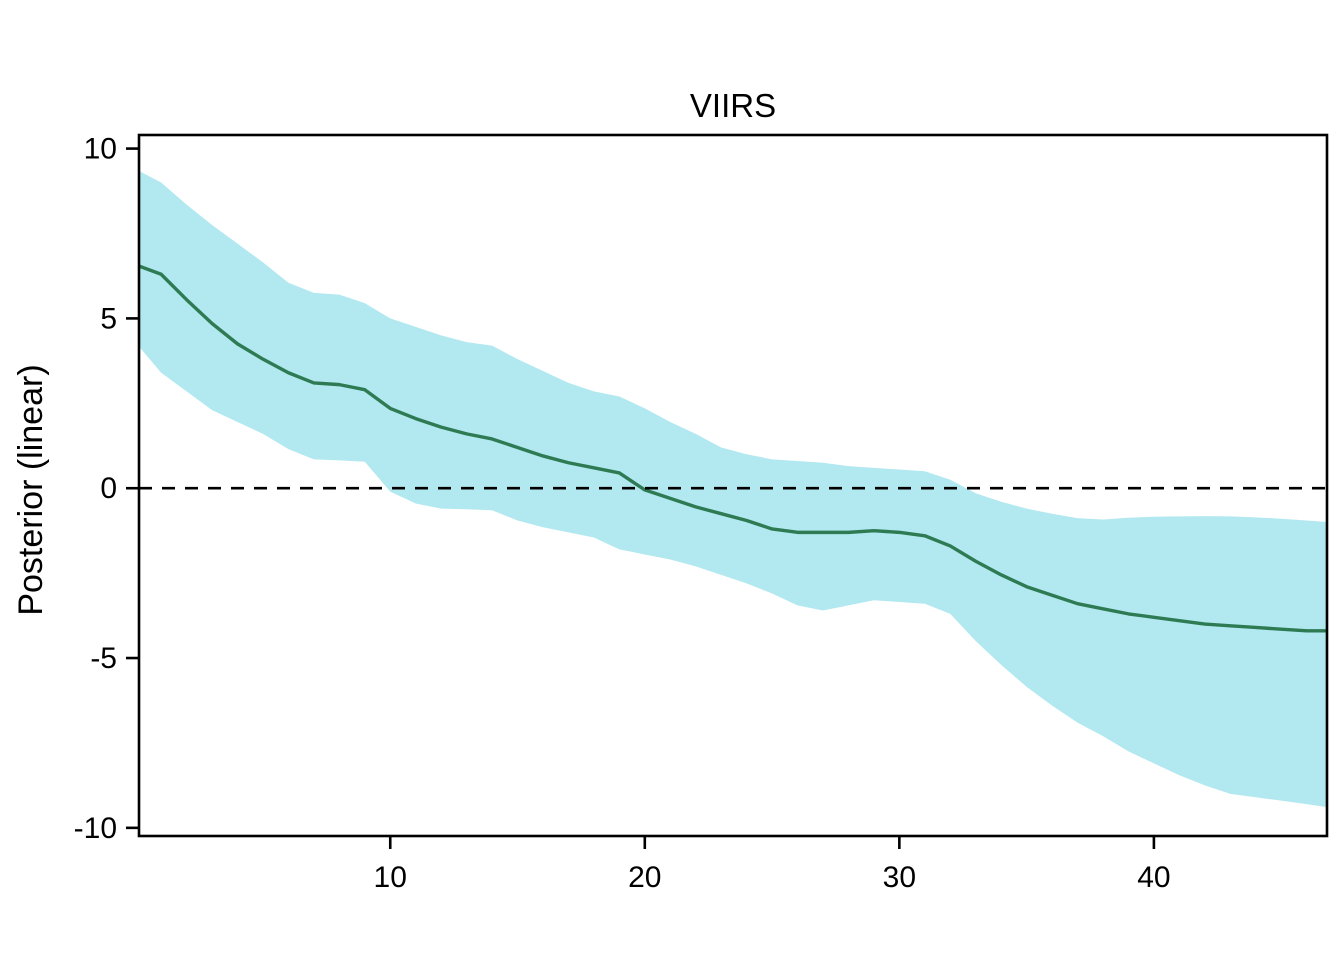  I want to click on chart-title: VIIRS, so click(733, 105).